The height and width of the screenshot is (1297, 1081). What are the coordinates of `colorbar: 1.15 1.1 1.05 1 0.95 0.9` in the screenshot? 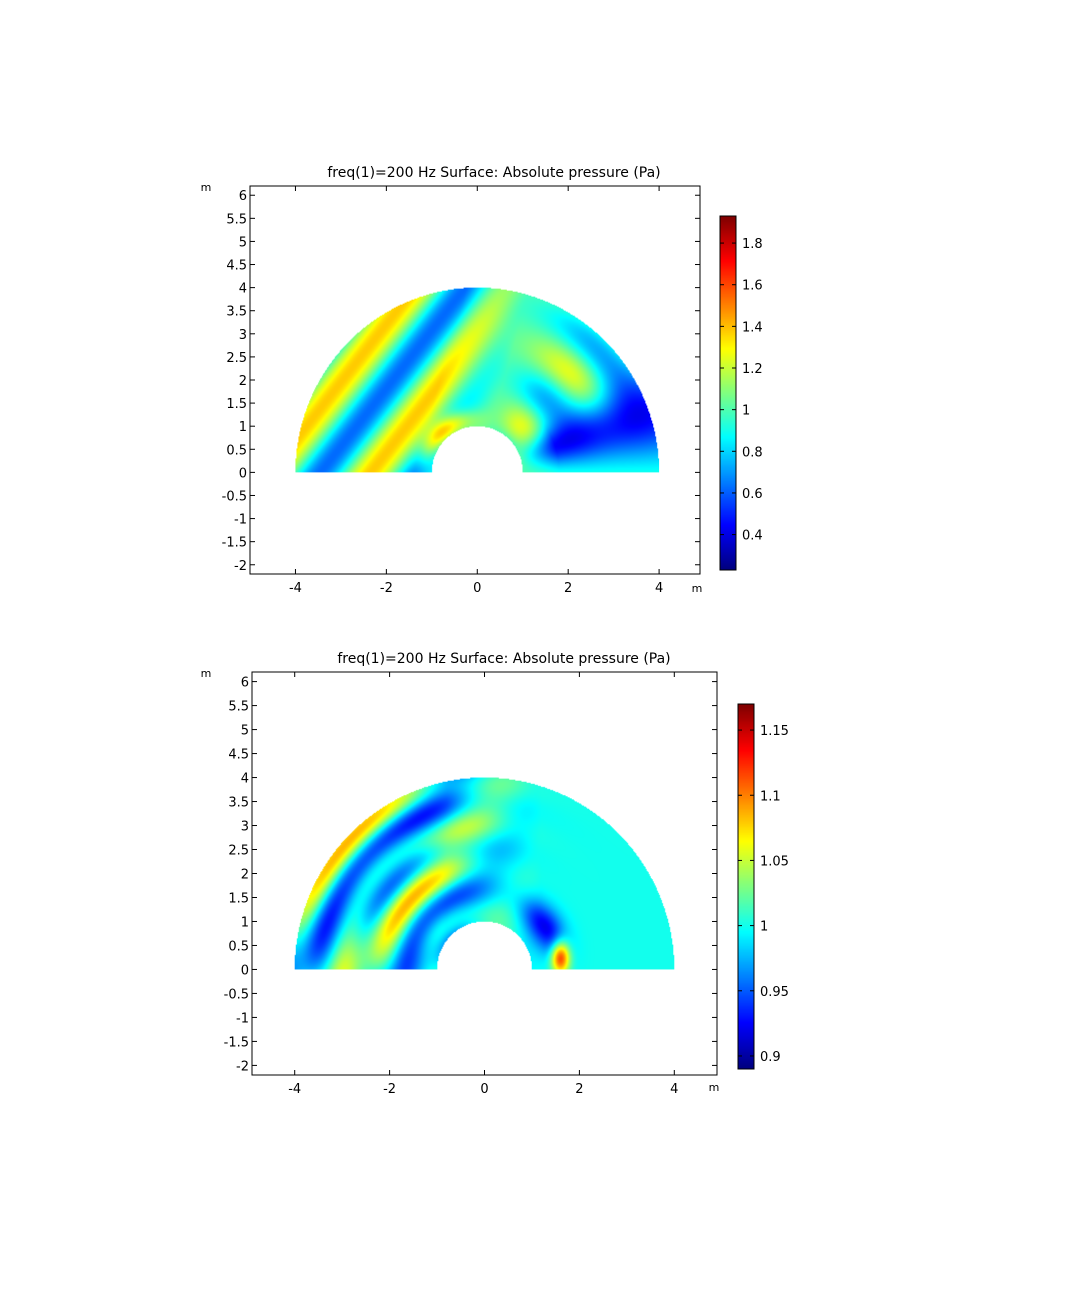 It's located at (763, 886).